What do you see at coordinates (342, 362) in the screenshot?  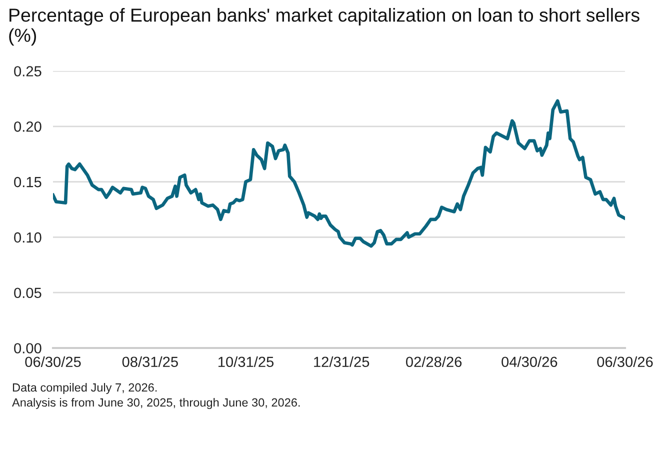 I see `x-tick-label: 12/31/25` at bounding box center [342, 362].